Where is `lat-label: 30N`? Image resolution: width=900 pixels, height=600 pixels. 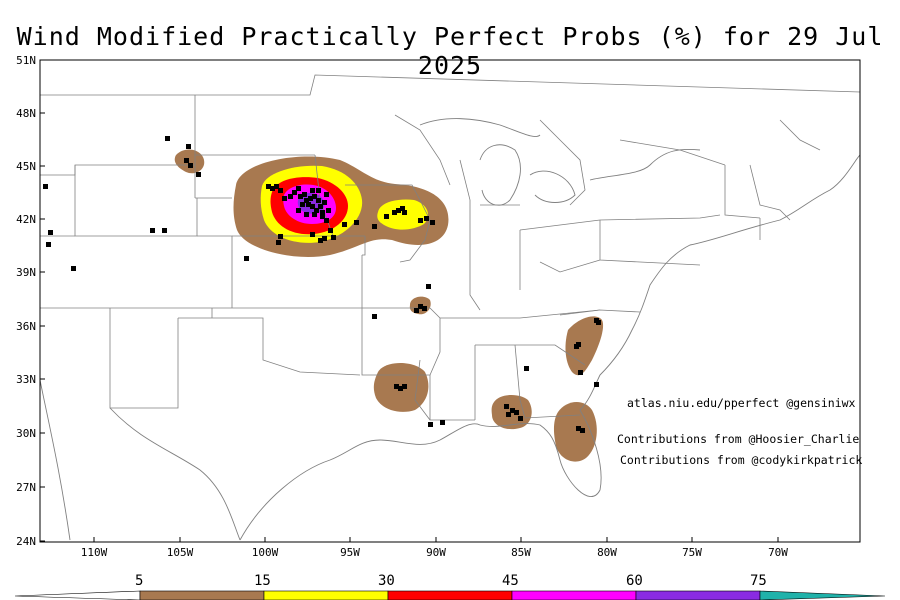 lat-label: 30N is located at coordinates (26, 433).